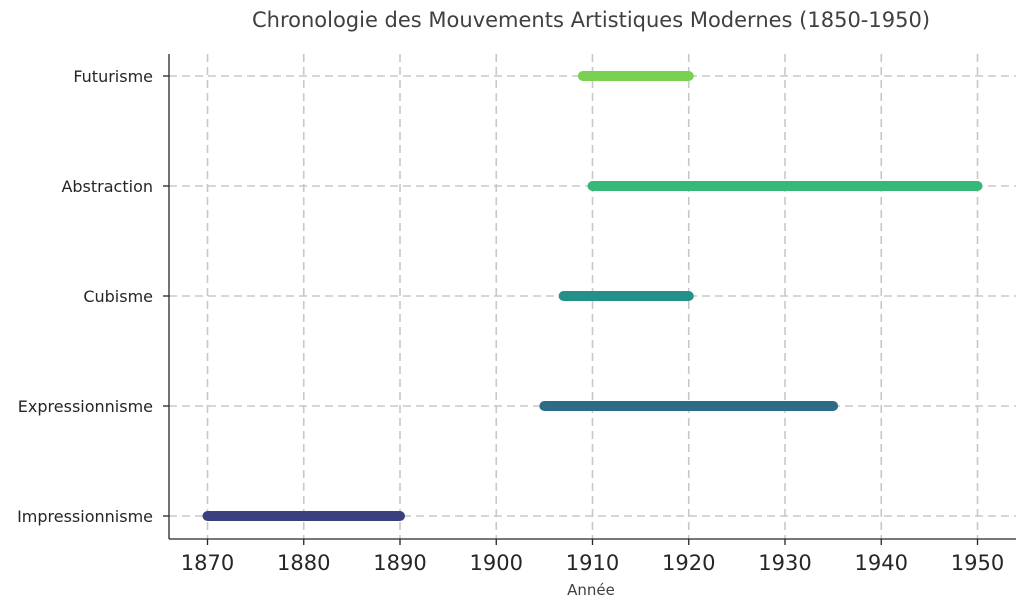  I want to click on x-axis-label: Année, so click(591, 590).